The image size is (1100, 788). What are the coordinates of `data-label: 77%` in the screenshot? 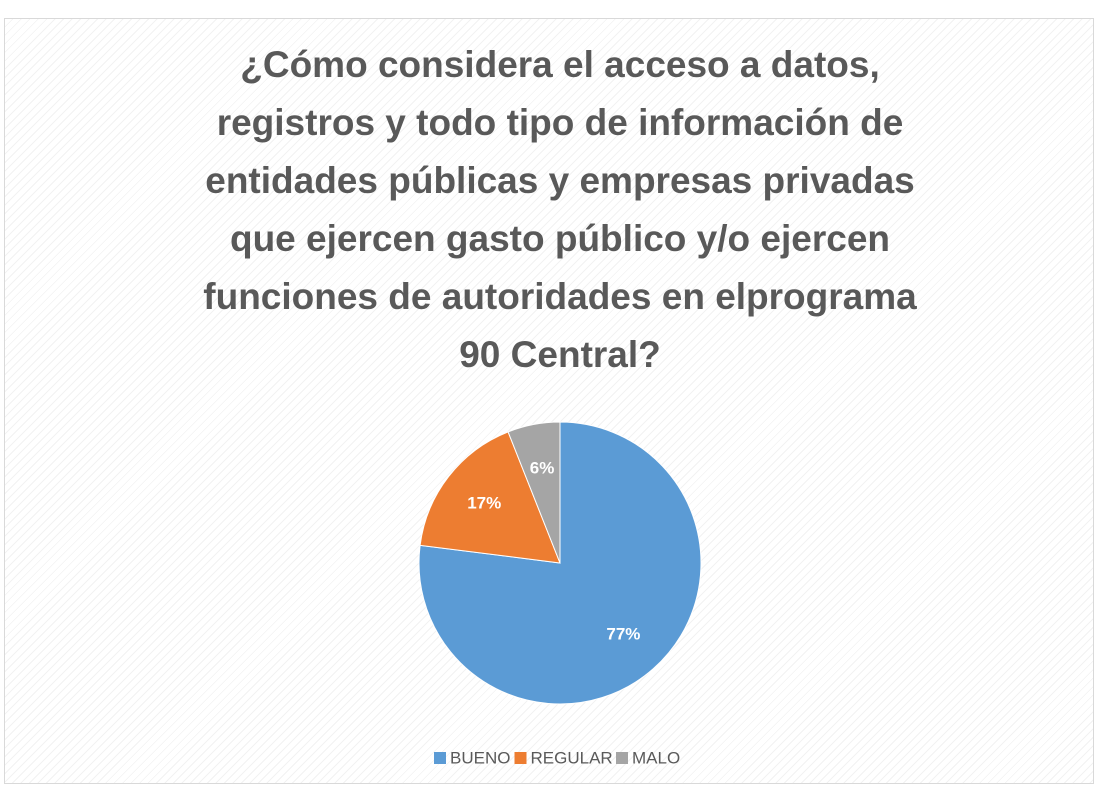 It's located at (623, 633).